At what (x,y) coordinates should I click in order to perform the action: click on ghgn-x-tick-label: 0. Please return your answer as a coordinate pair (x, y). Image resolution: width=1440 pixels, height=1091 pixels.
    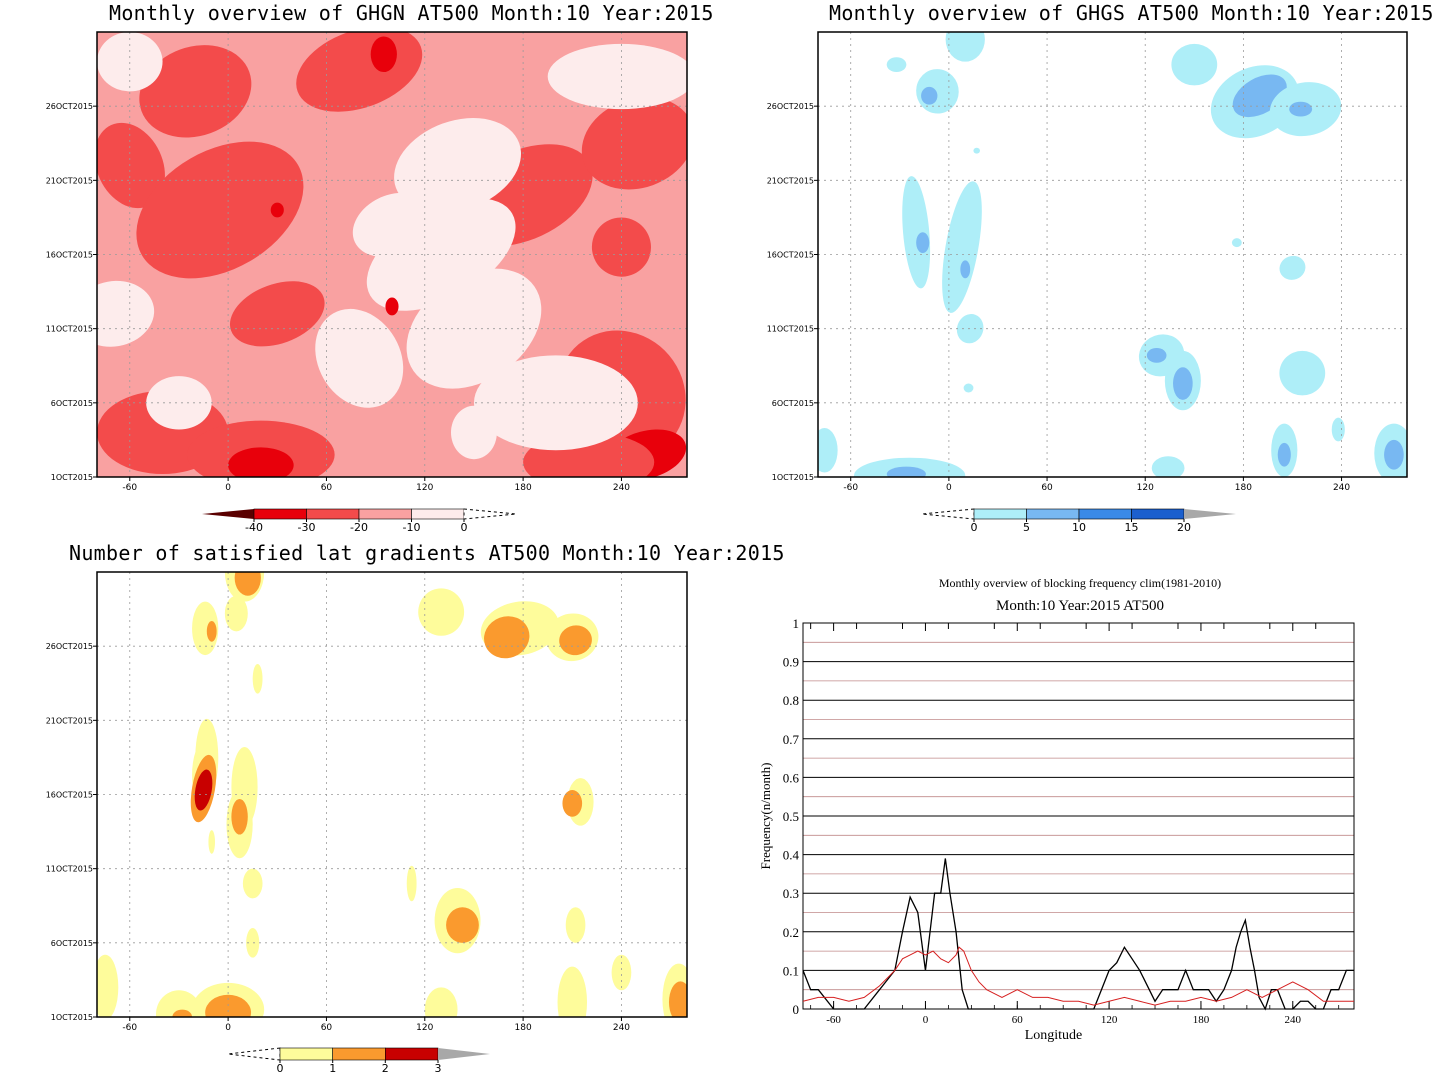
    Looking at the image, I should click on (228, 488).